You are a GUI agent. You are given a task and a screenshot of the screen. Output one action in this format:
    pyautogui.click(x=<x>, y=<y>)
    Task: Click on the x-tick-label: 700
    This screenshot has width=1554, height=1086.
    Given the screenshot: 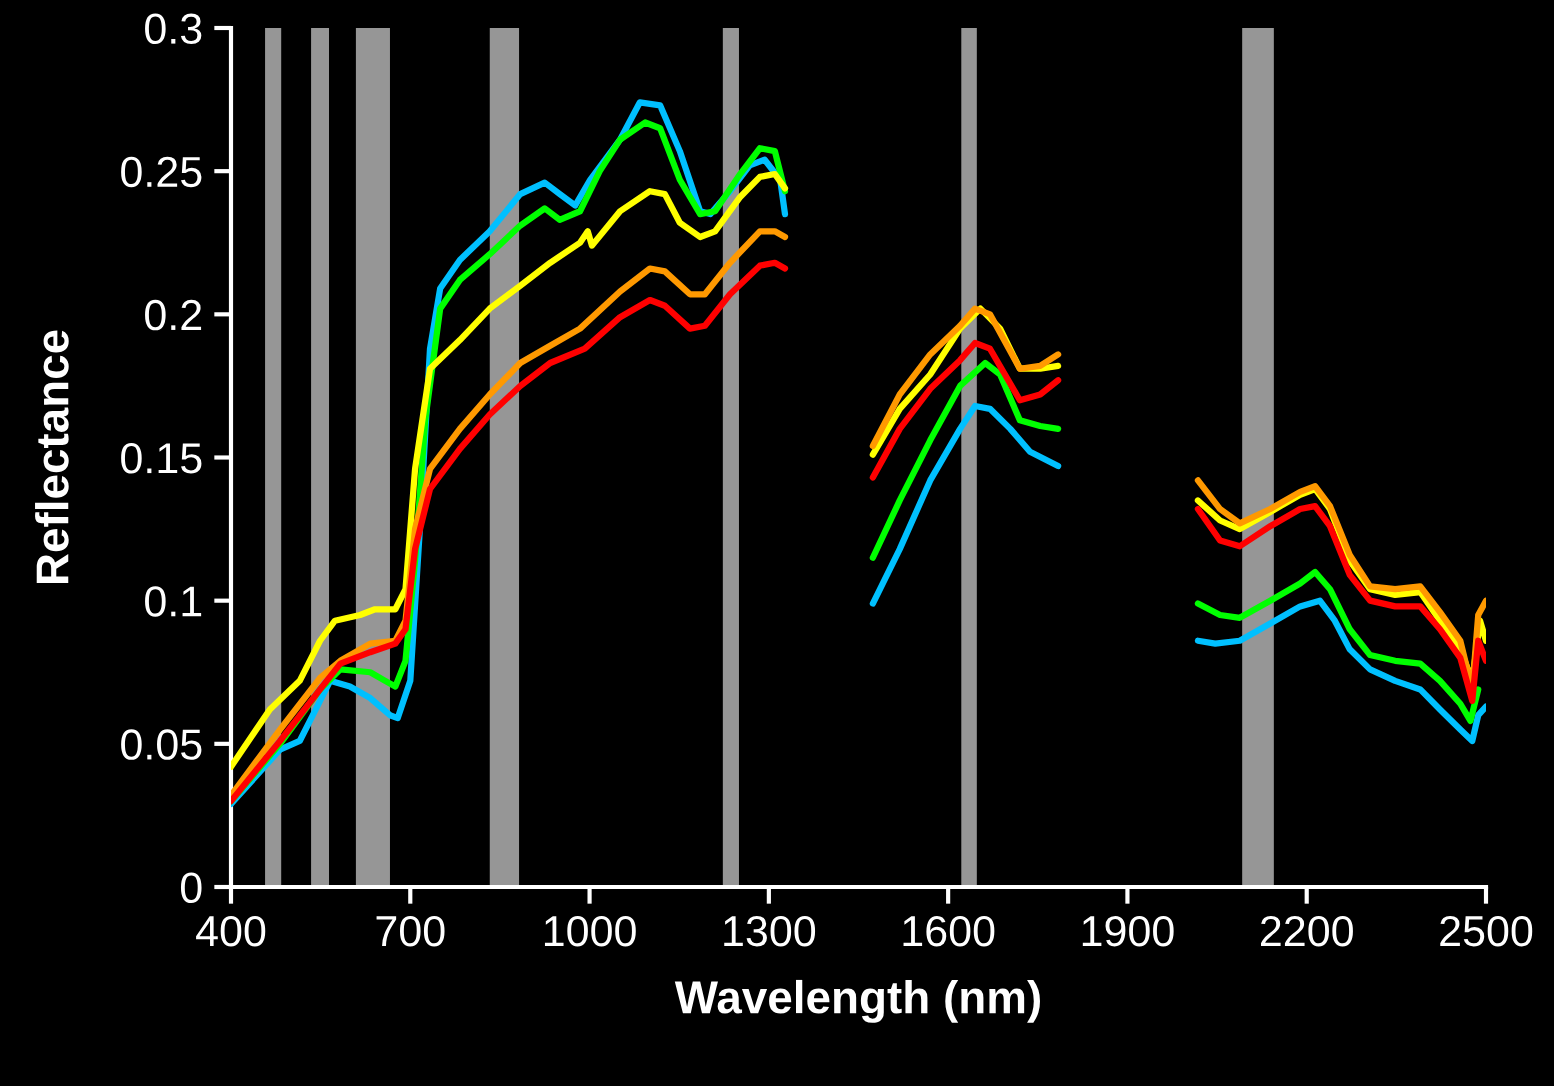 What is the action you would take?
    pyautogui.click(x=410, y=931)
    